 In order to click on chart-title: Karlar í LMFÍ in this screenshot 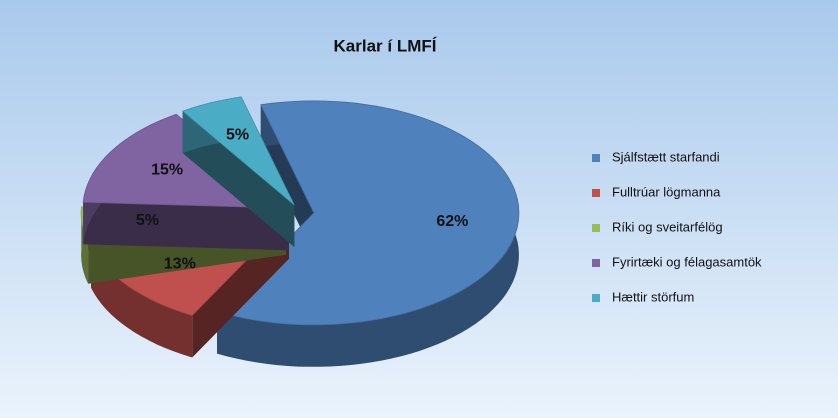, I will do `click(386, 45)`.